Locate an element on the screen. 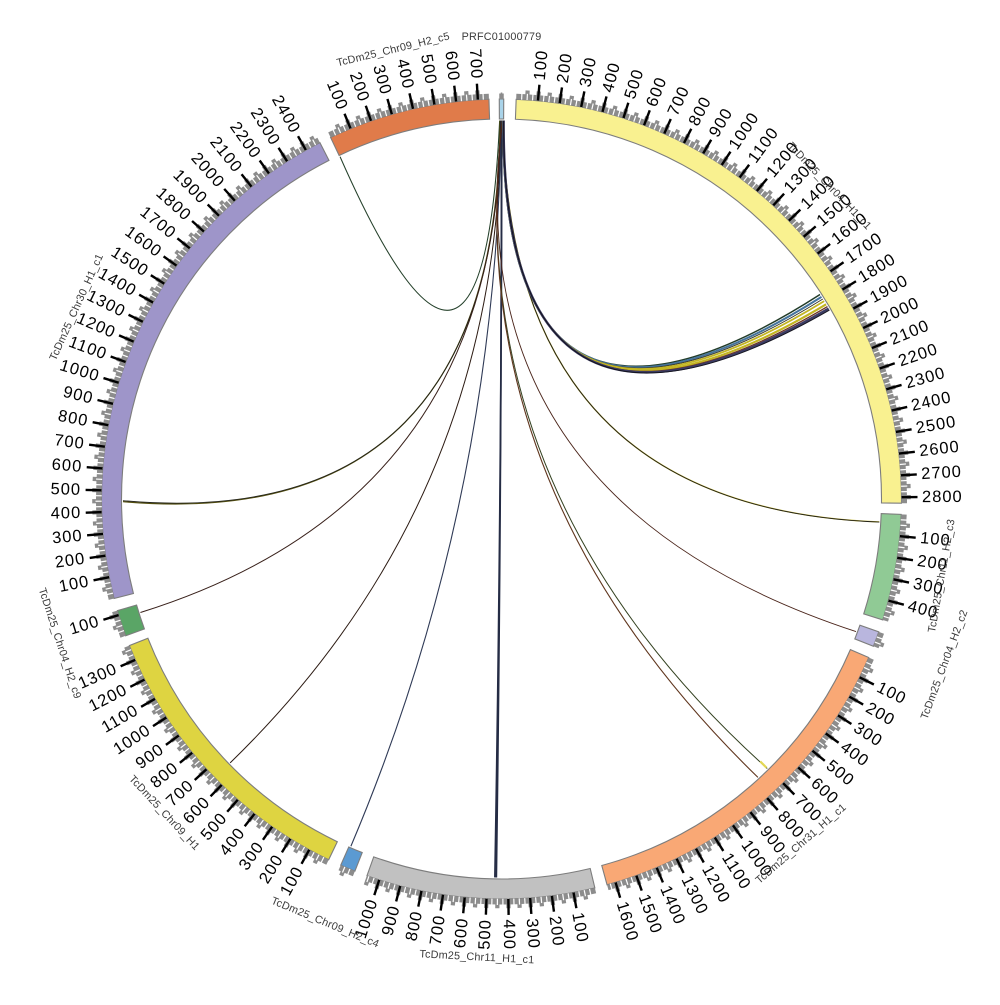 This screenshot has height=1005, width=1000. svg-text: 2700 is located at coordinates (942, 473).